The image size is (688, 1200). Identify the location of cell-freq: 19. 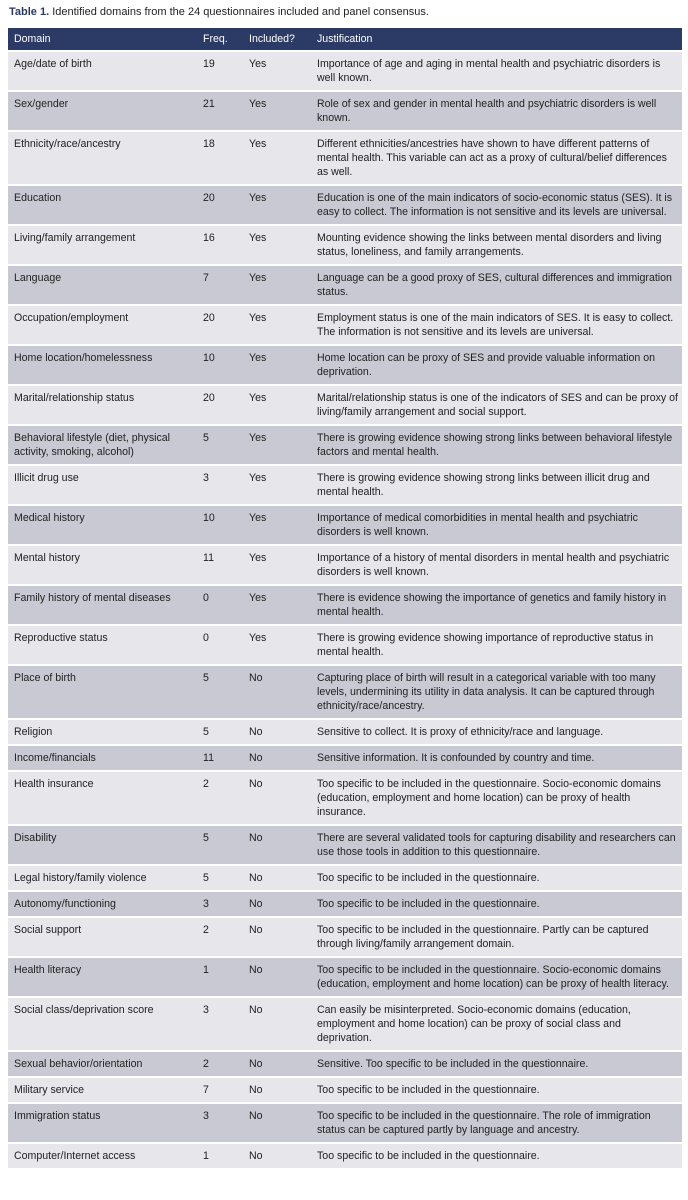
(219, 70).